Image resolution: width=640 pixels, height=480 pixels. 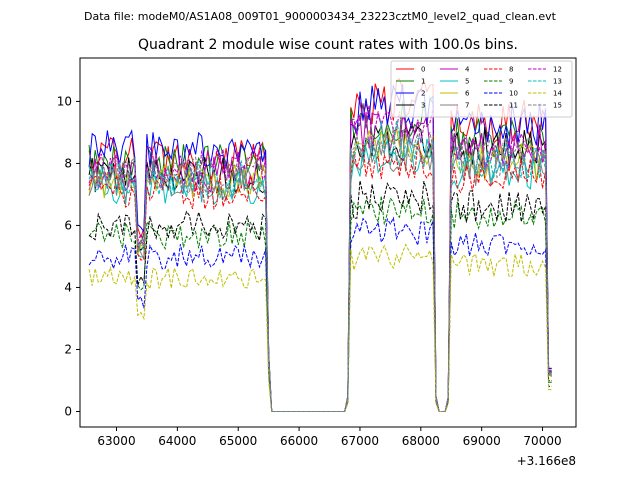 I want to click on x-tick-label: 66000, so click(x=299, y=441).